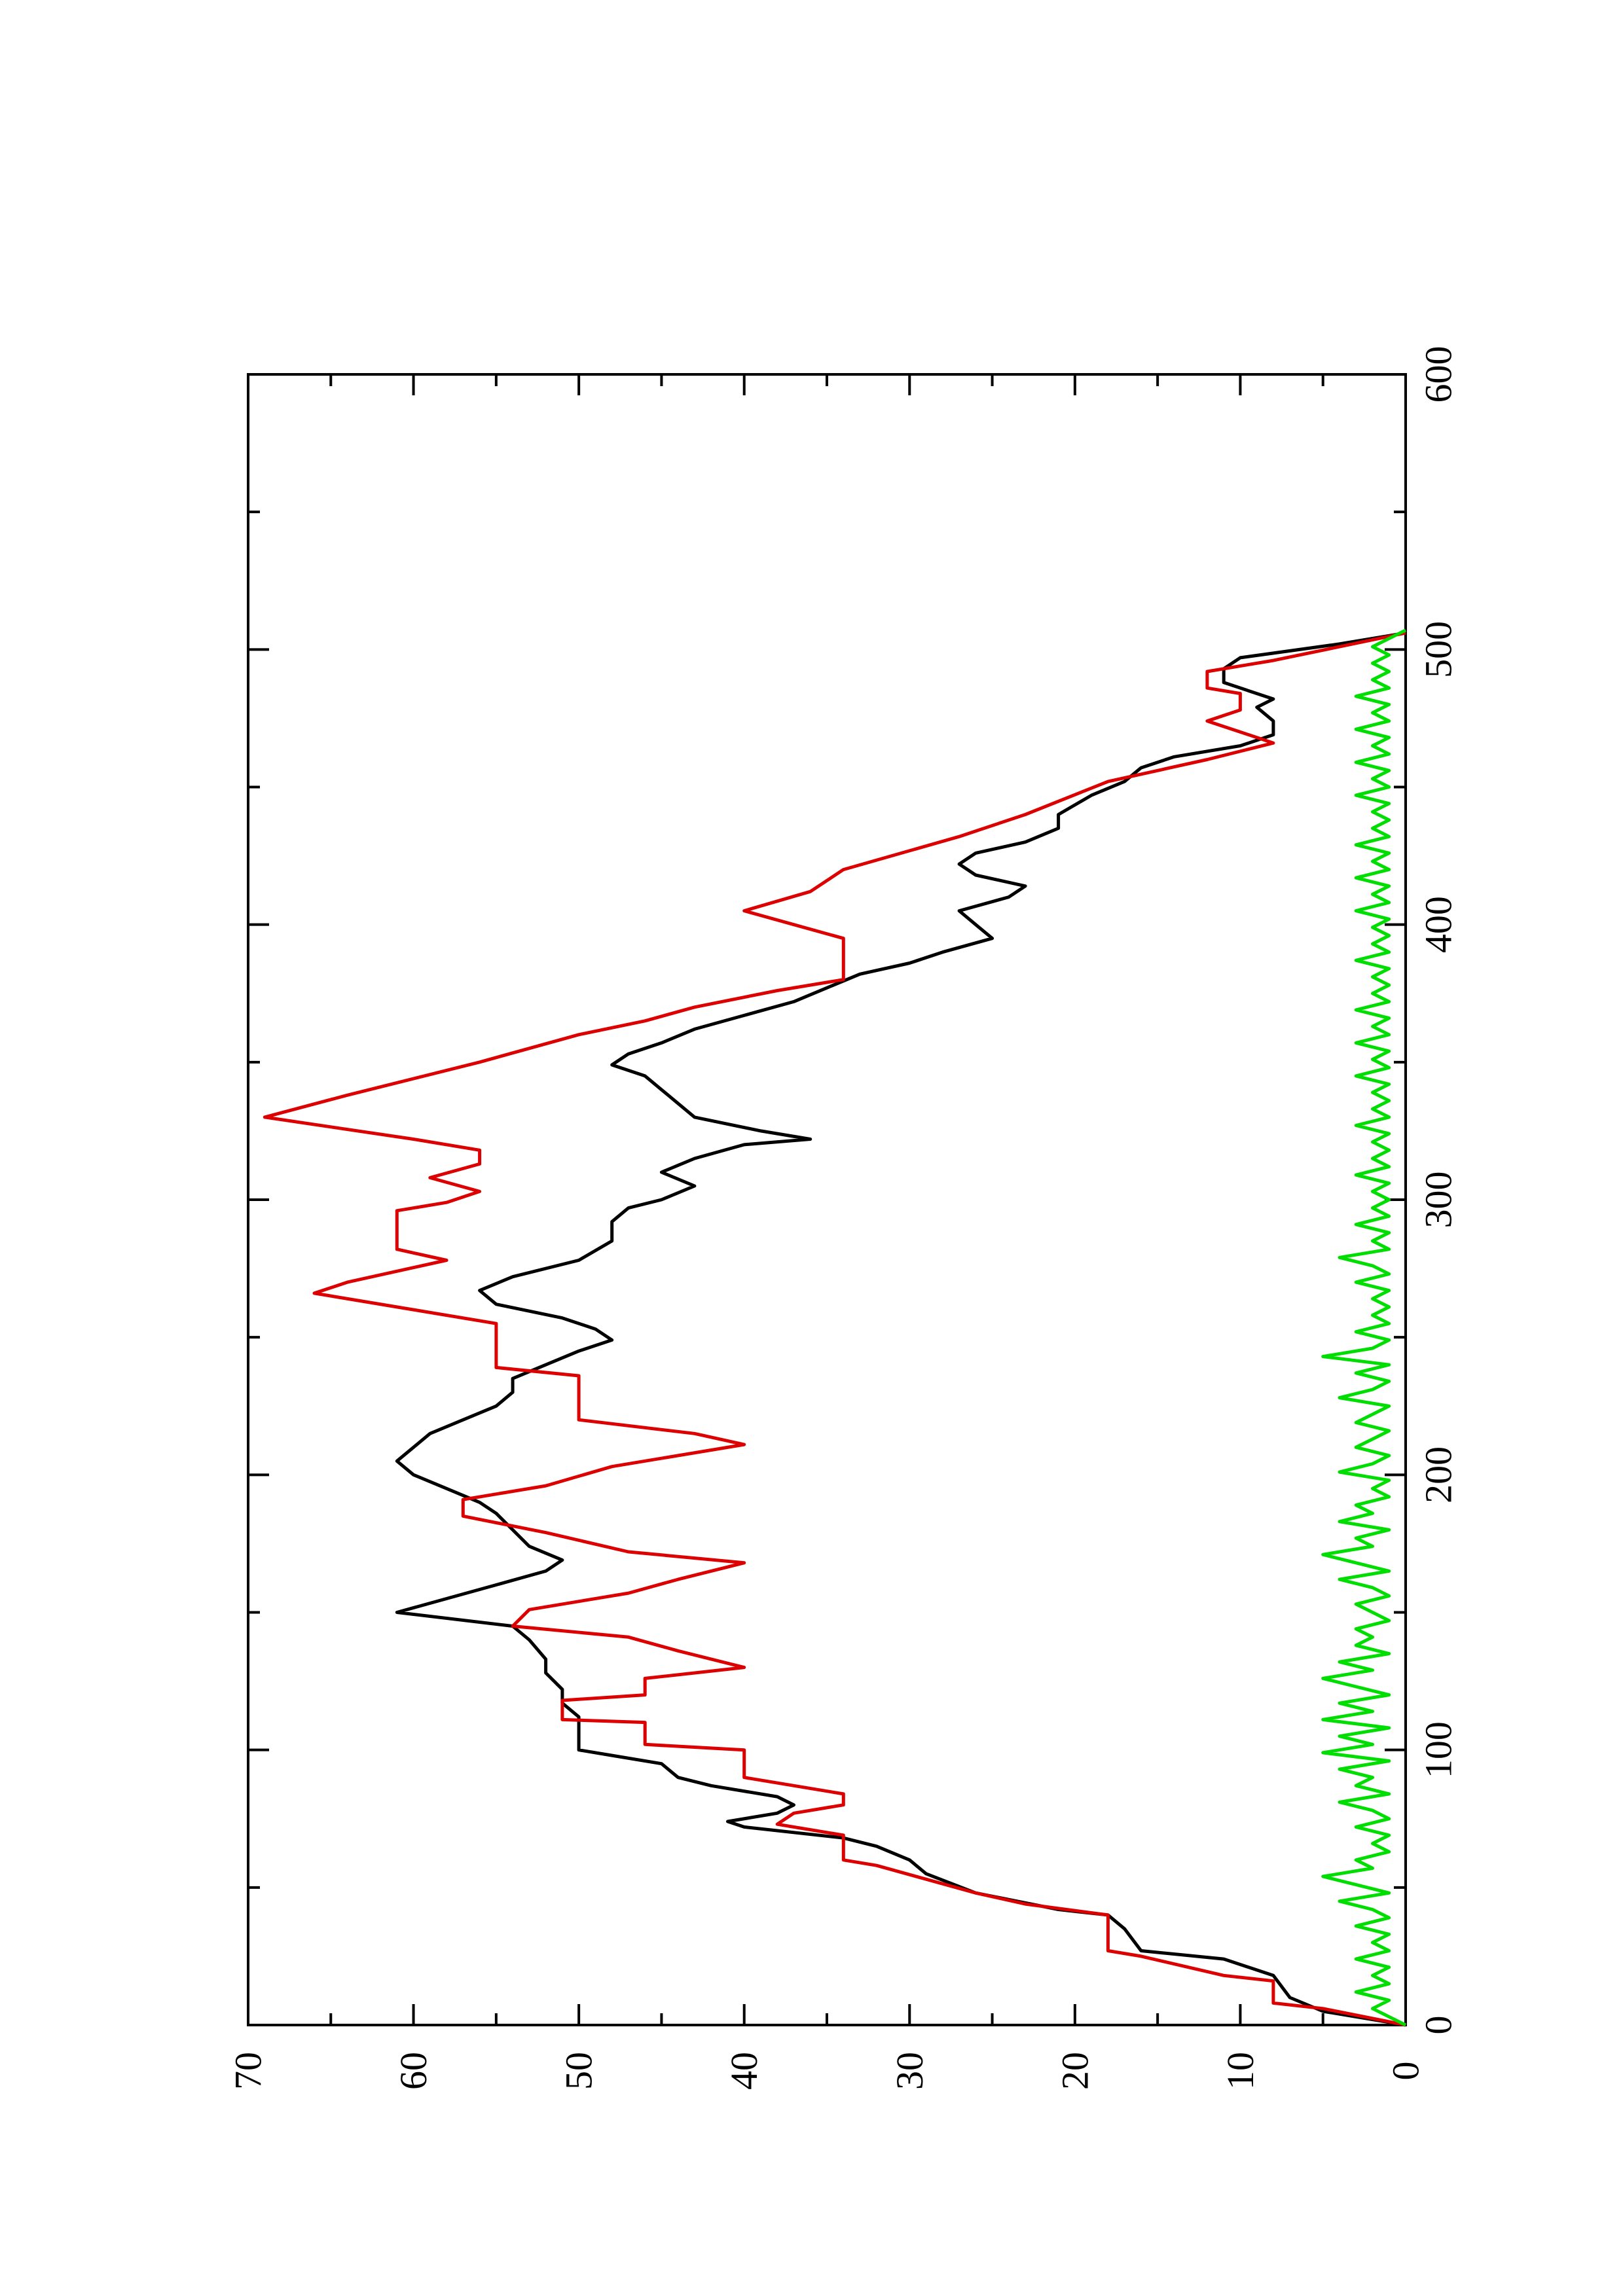  What do you see at coordinates (1438, 924) in the screenshot?
I see `x-tick-label: 400` at bounding box center [1438, 924].